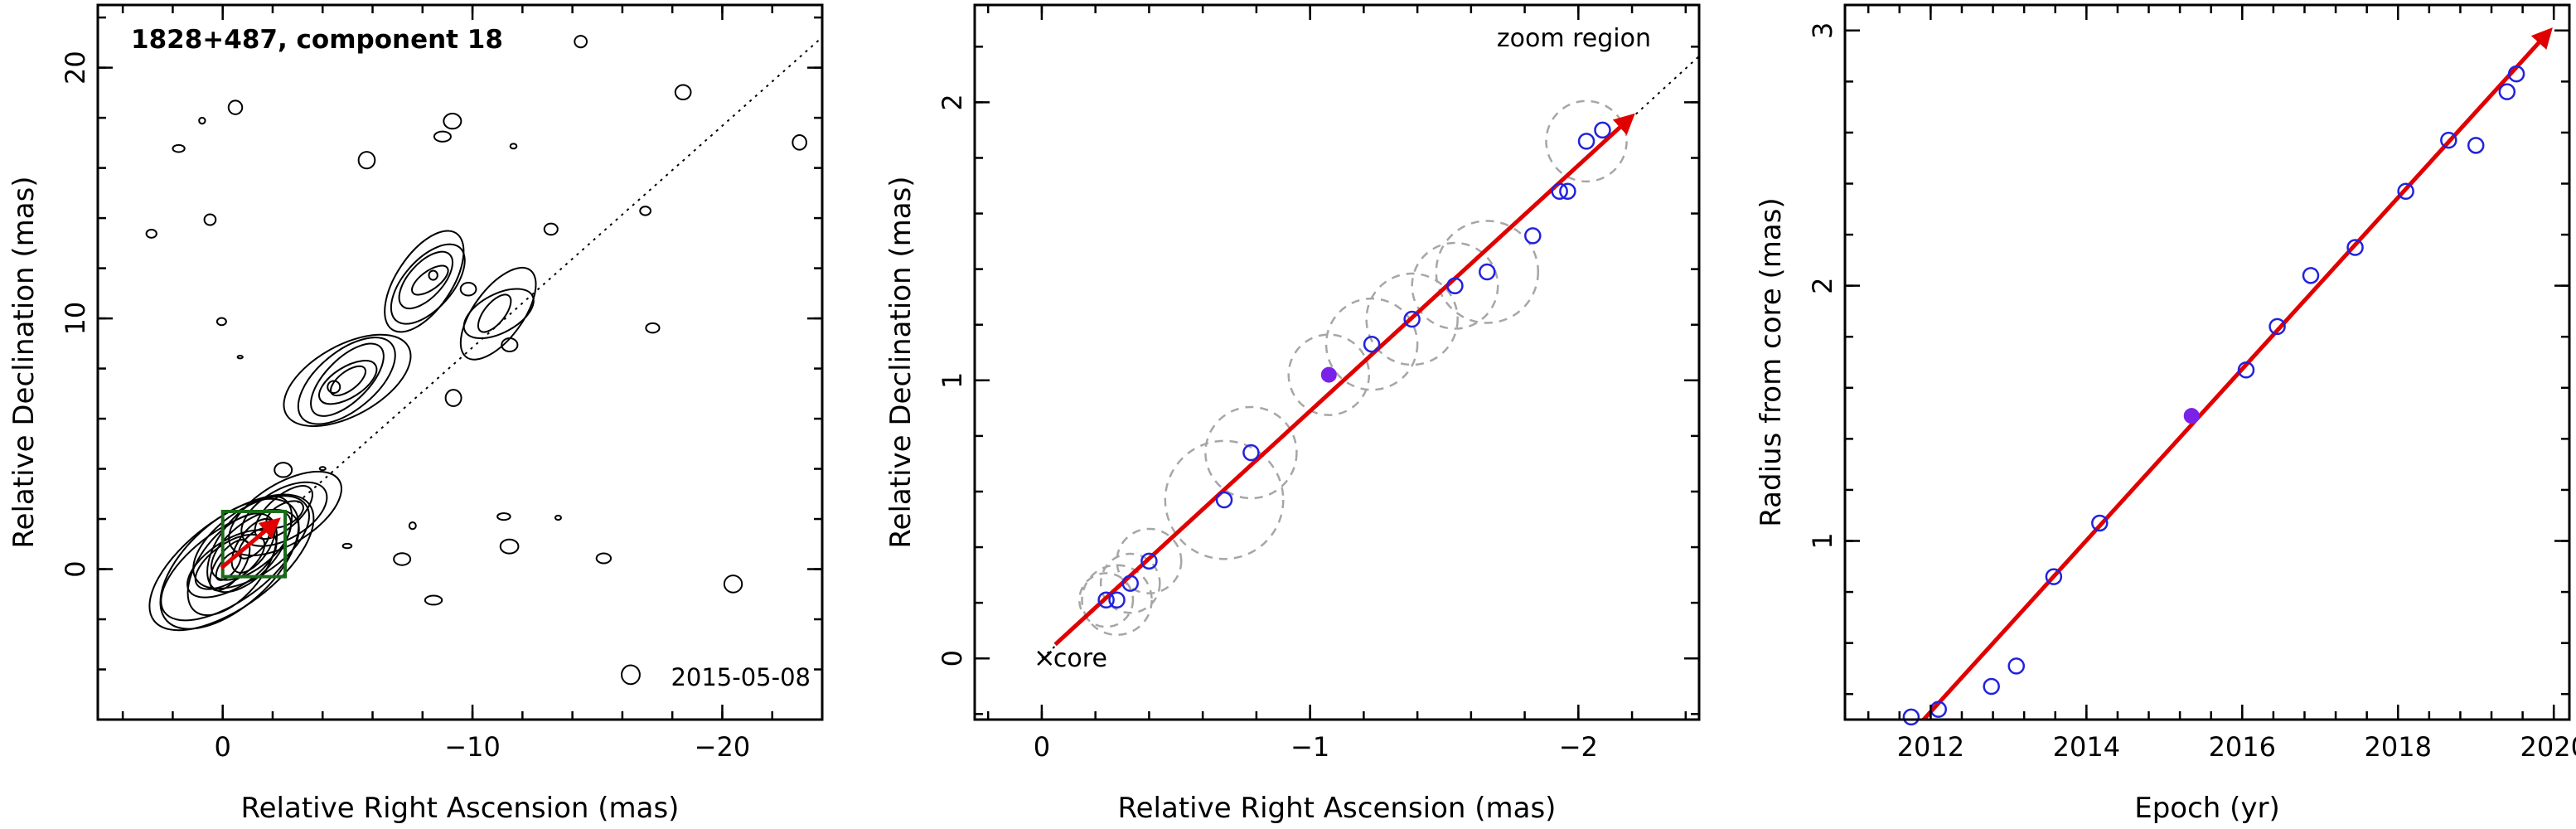 This screenshot has height=829, width=2576. I want to click on zoom-box, so click(254, 544).